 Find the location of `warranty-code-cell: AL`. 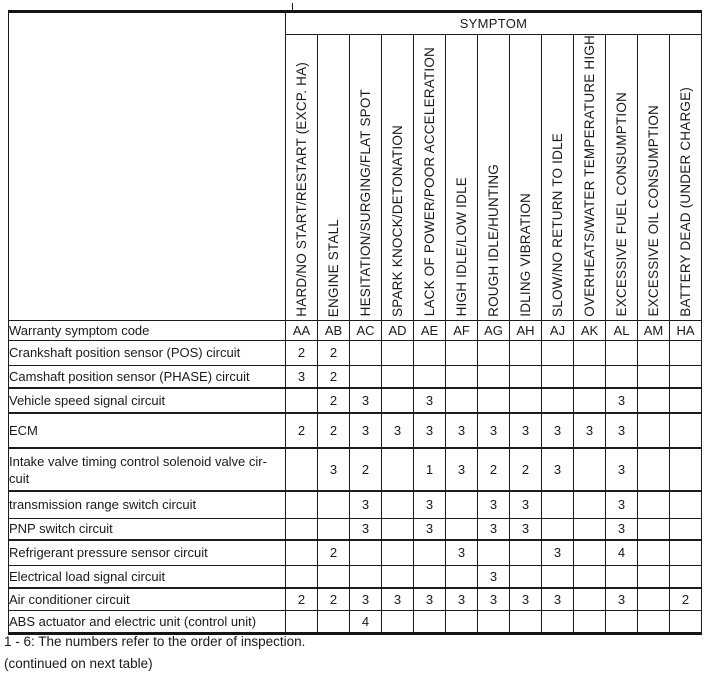

warranty-code-cell: AL is located at coordinates (621, 330).